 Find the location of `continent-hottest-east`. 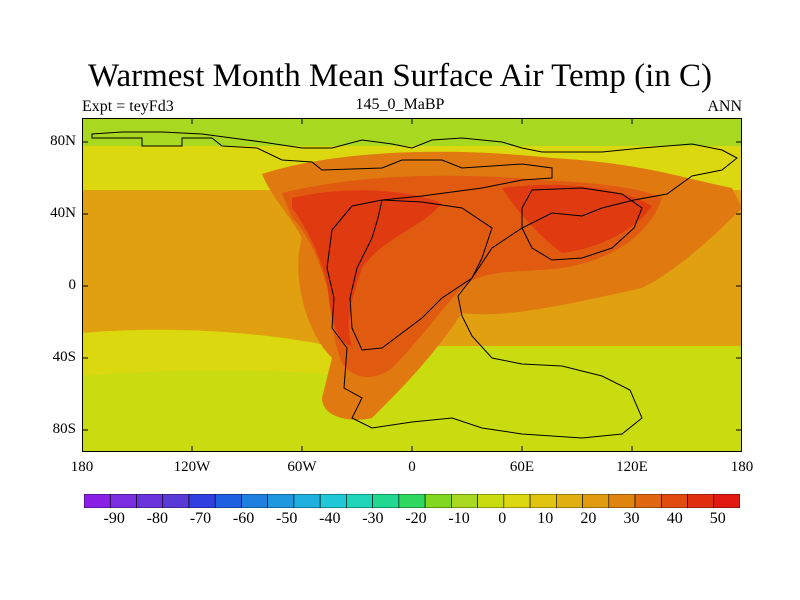

continent-hottest-east is located at coordinates (577, 218).